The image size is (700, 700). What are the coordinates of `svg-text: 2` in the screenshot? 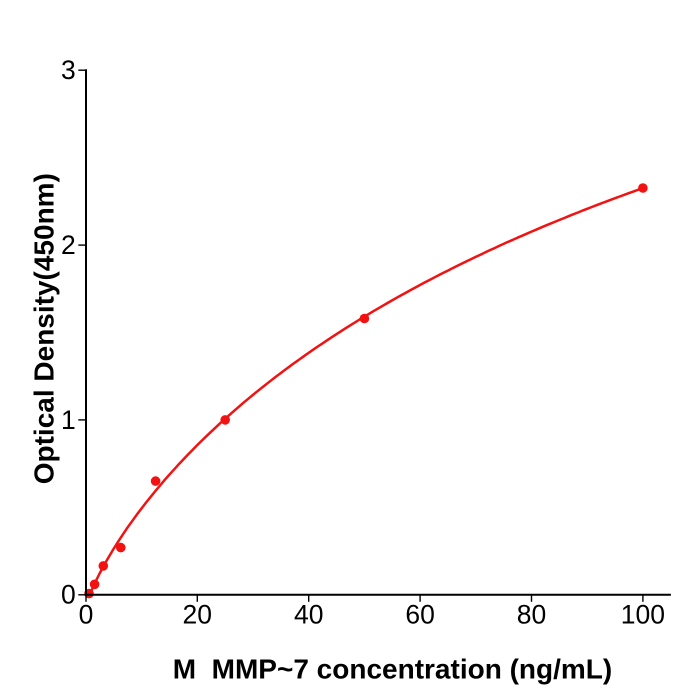 It's located at (68, 245).